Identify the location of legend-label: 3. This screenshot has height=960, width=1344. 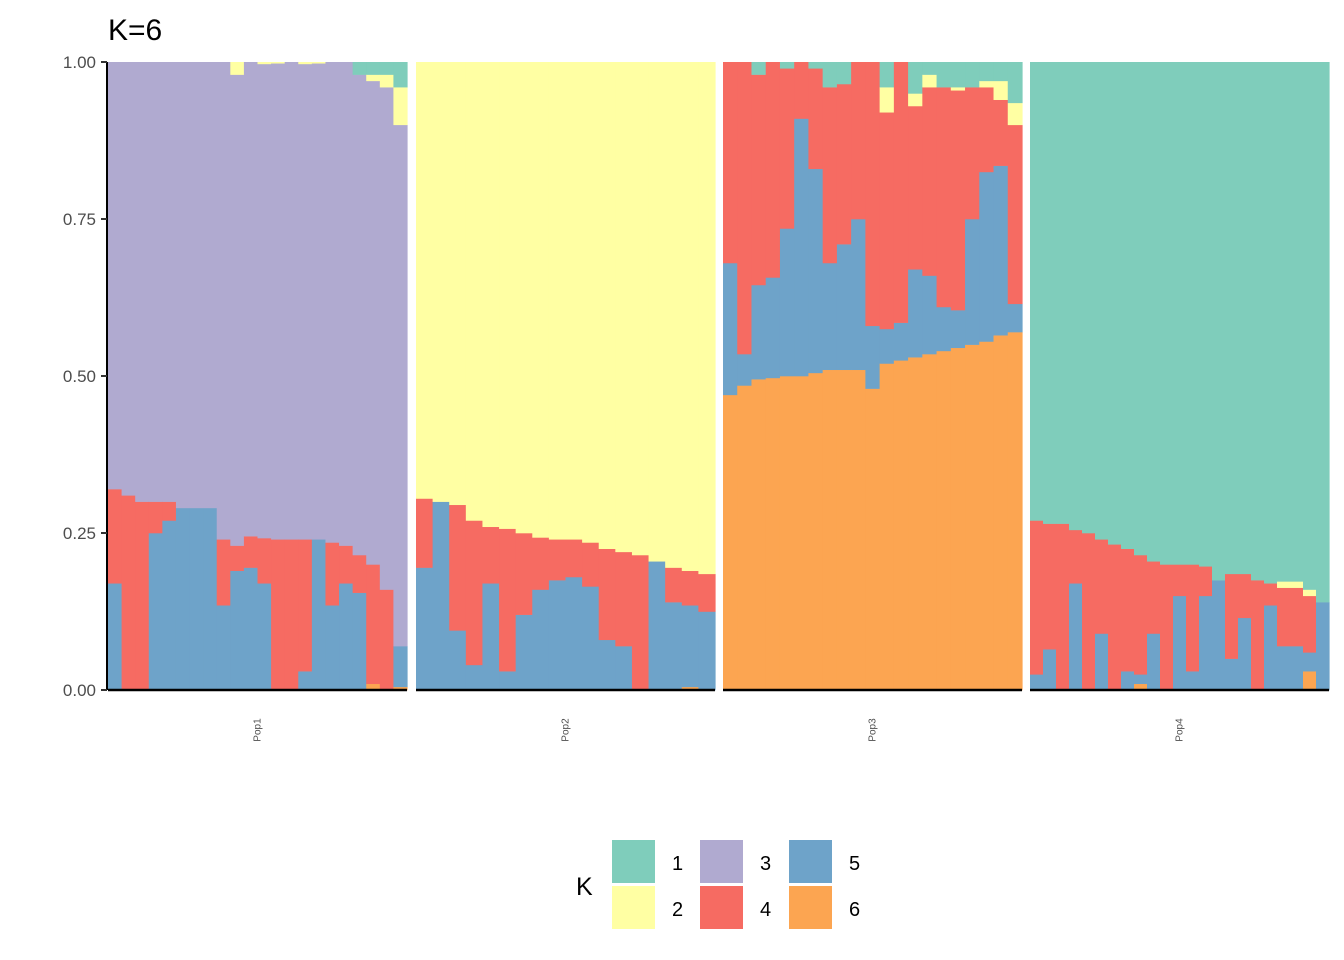
(765, 864).